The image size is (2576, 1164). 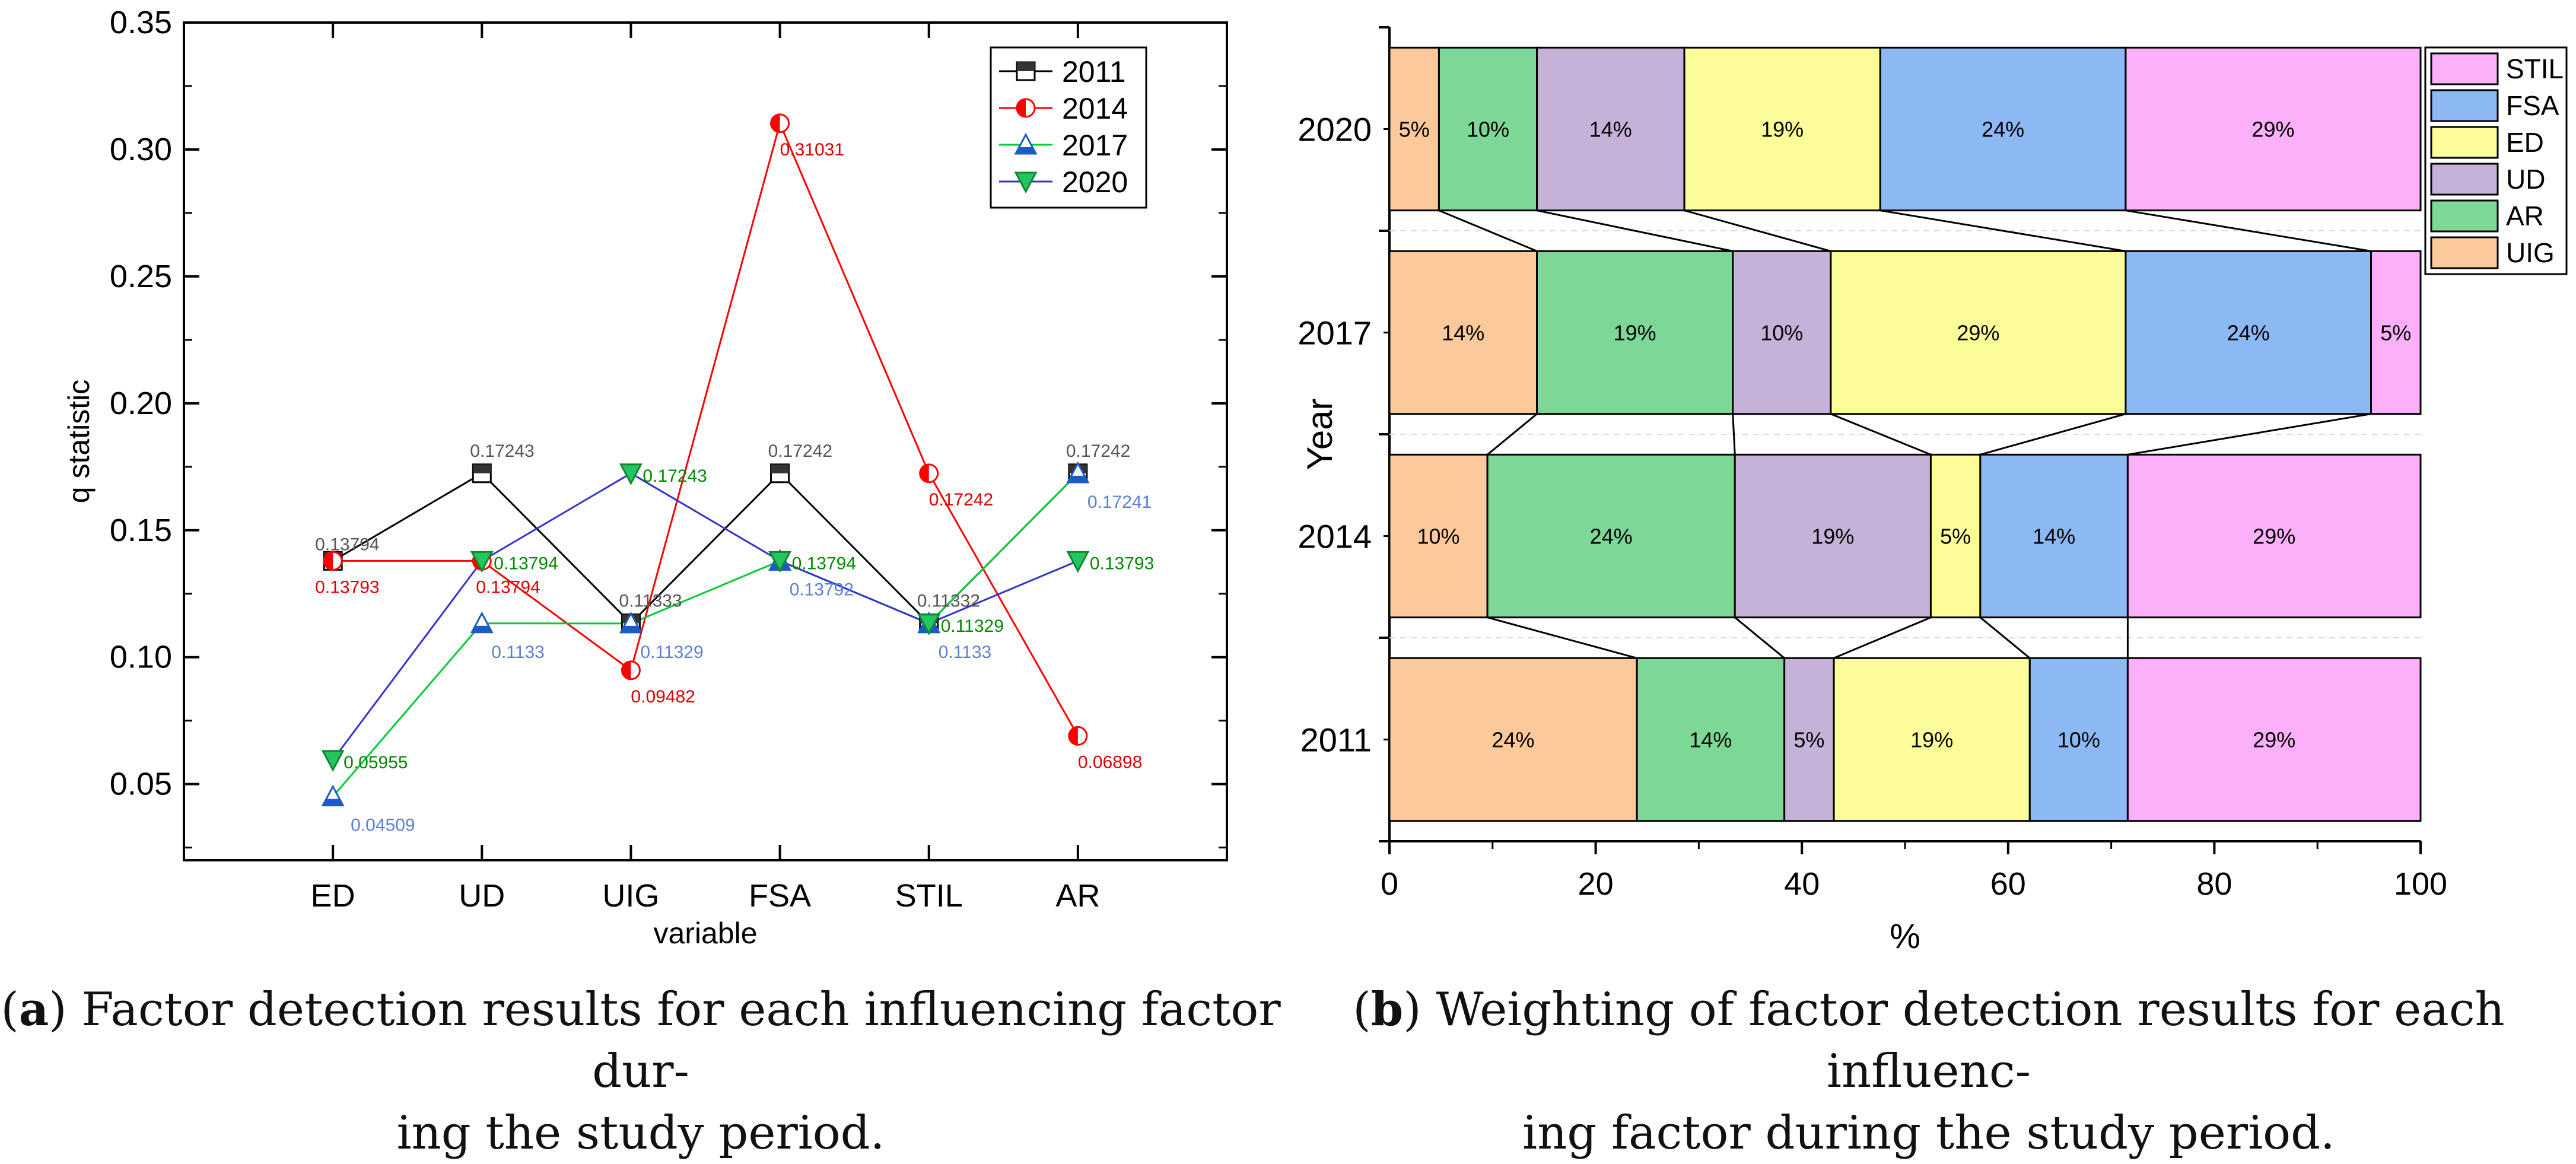 What do you see at coordinates (141, 276) in the screenshot?
I see `y-tick-label: 0.25` at bounding box center [141, 276].